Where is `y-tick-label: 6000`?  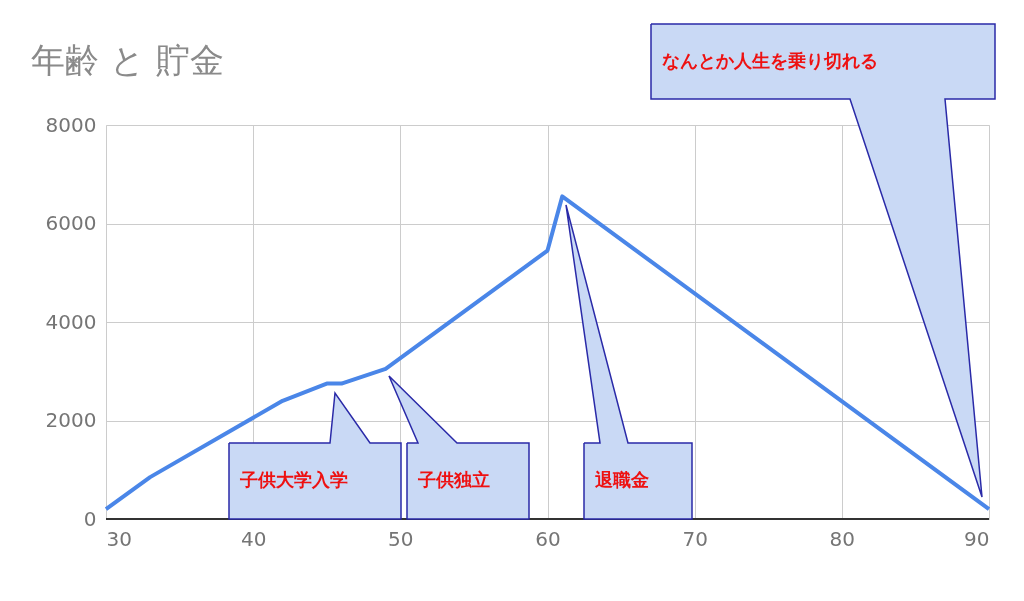
y-tick-label: 6000 is located at coordinates (71, 223).